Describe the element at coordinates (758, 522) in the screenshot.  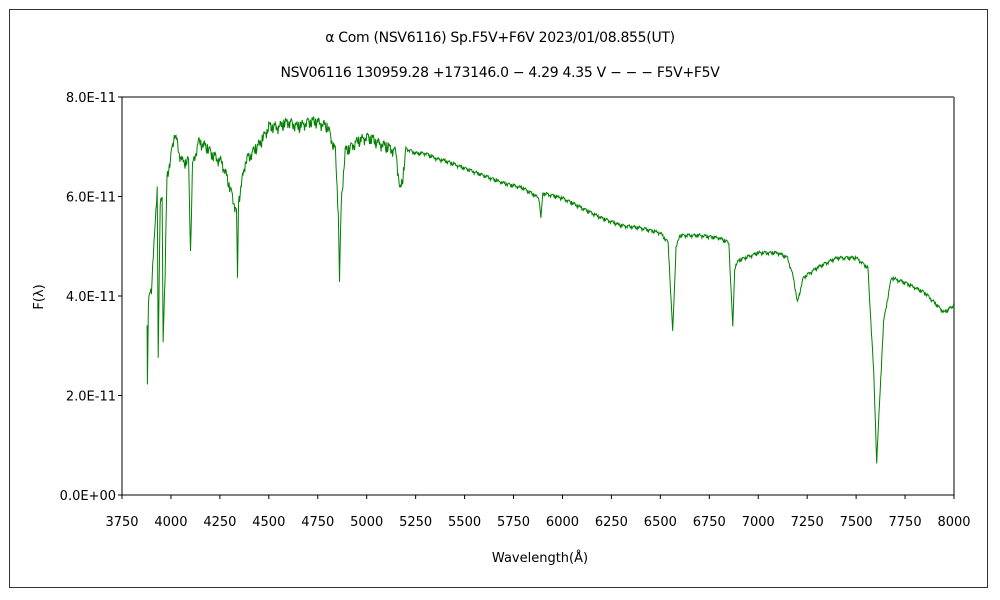
I see `x-tick-label: 7000` at that location.